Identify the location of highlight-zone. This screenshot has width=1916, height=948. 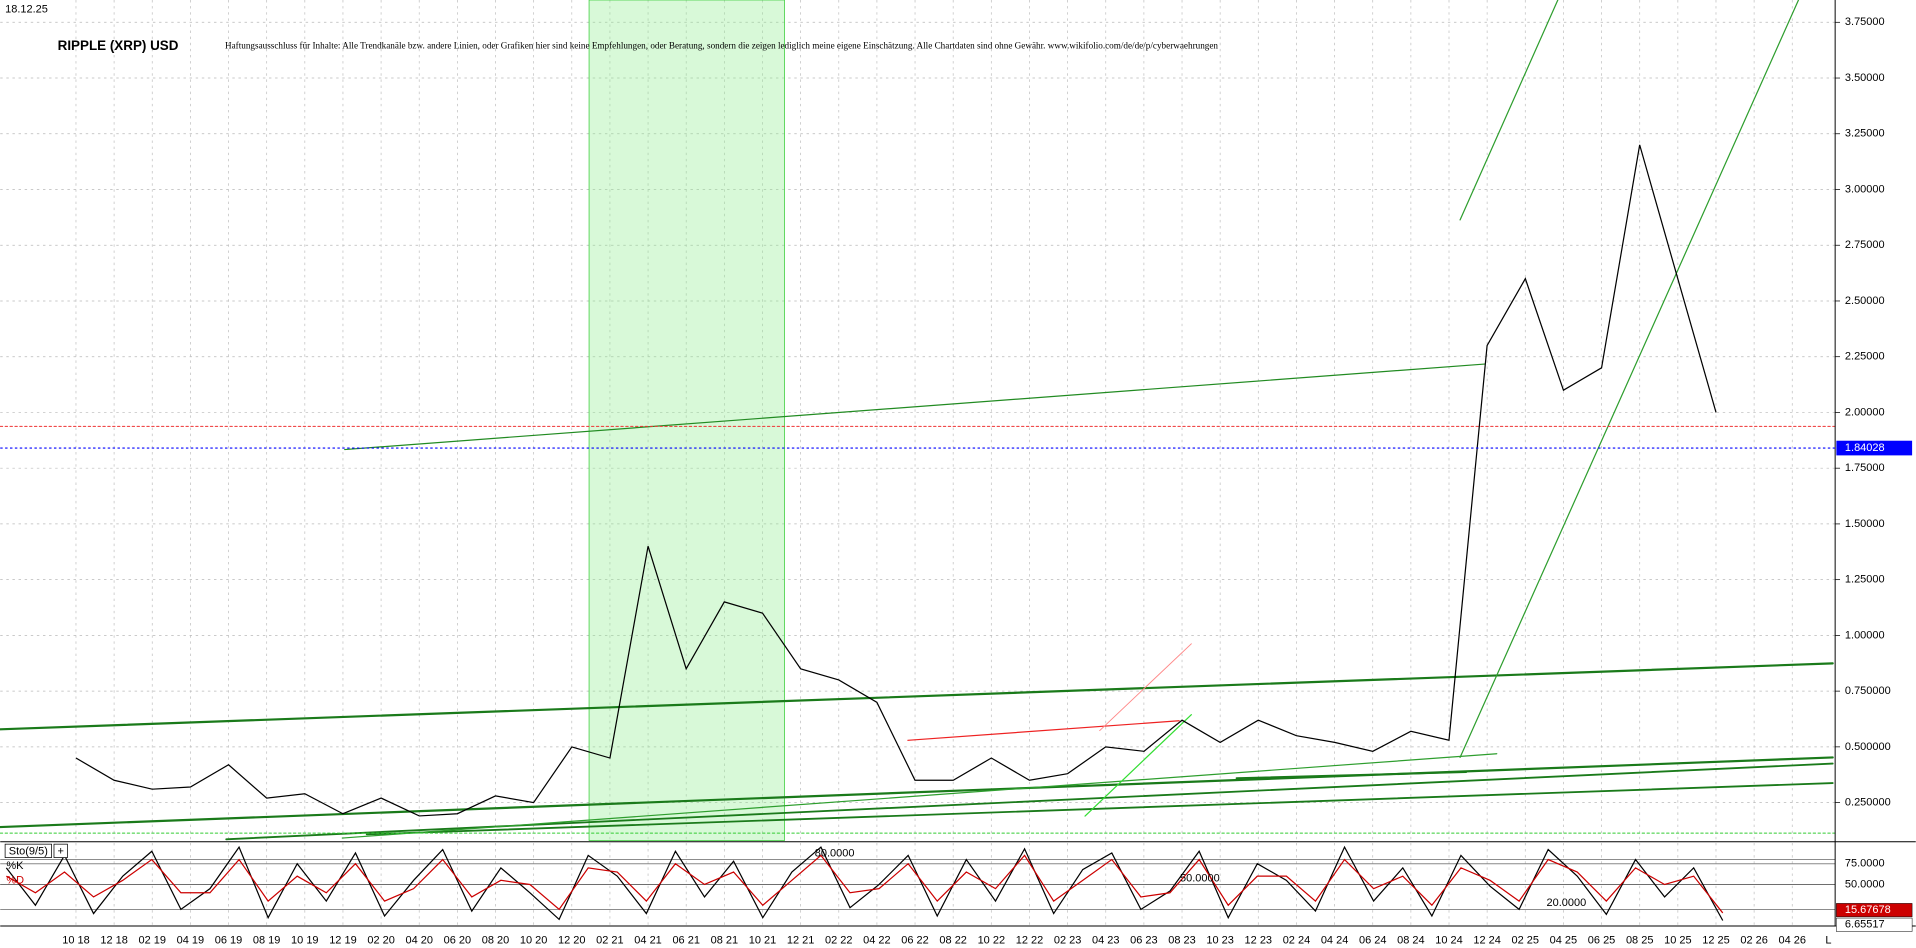
(686, 420).